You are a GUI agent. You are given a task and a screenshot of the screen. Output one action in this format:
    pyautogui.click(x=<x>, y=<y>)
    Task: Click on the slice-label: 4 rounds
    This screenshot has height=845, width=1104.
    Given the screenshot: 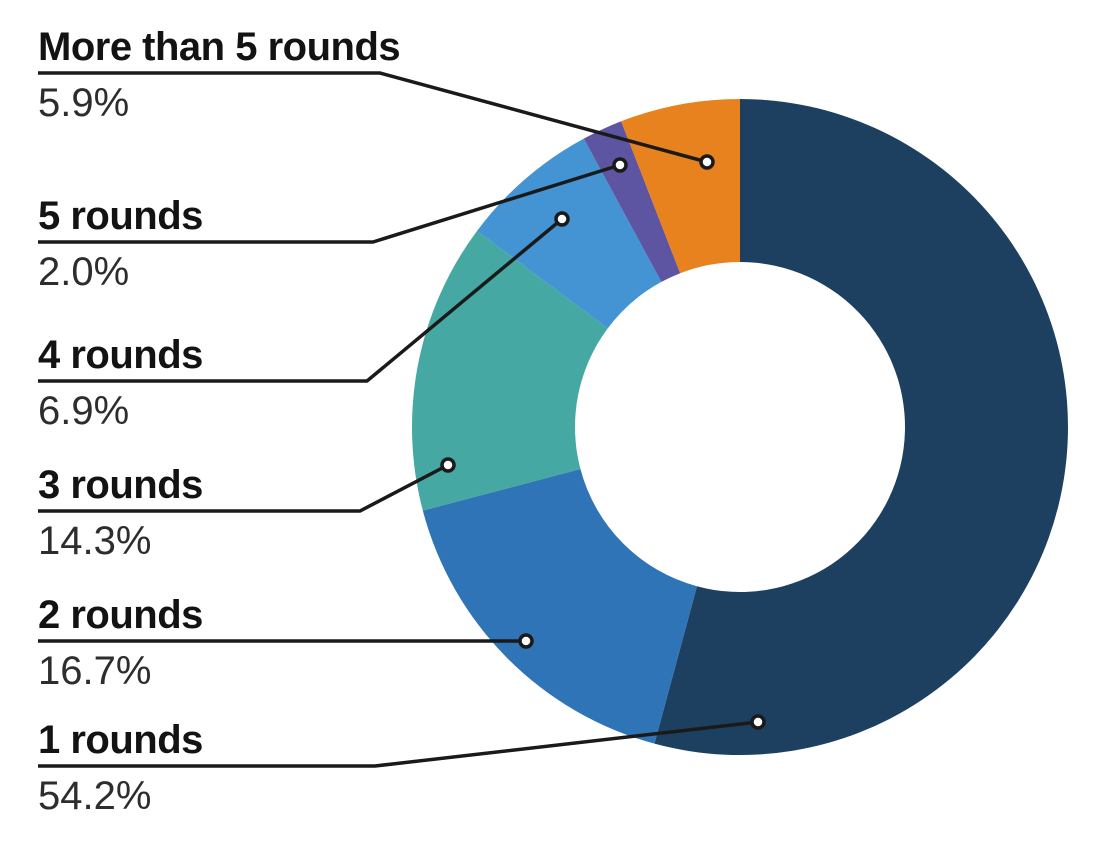 What is the action you would take?
    pyautogui.click(x=120, y=355)
    